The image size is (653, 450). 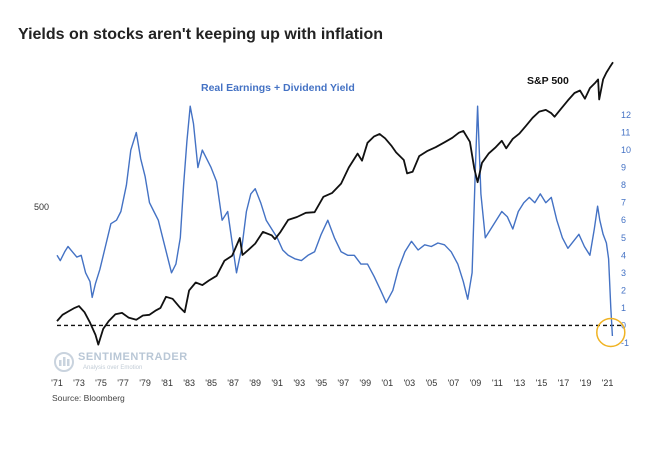 I want to click on right-tick-label: 1, so click(x=623, y=308).